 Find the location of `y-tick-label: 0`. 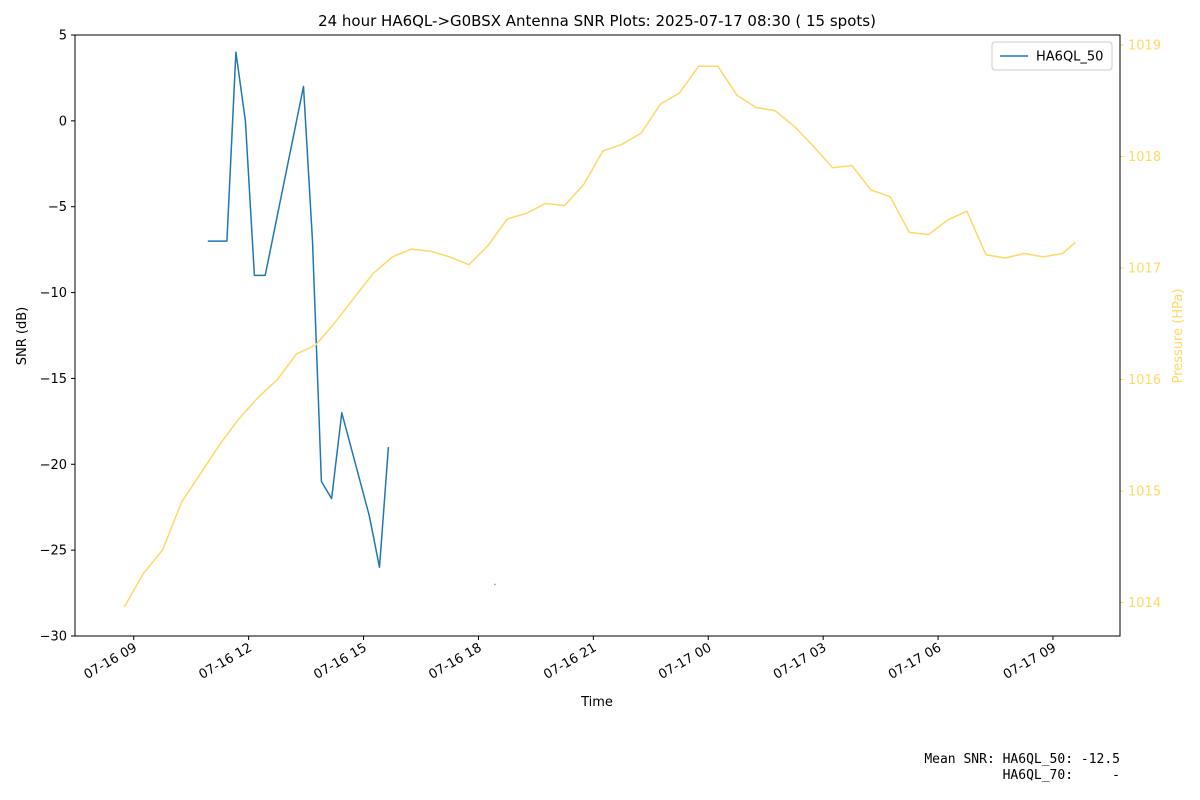

y-tick-label: 0 is located at coordinates (63, 121).